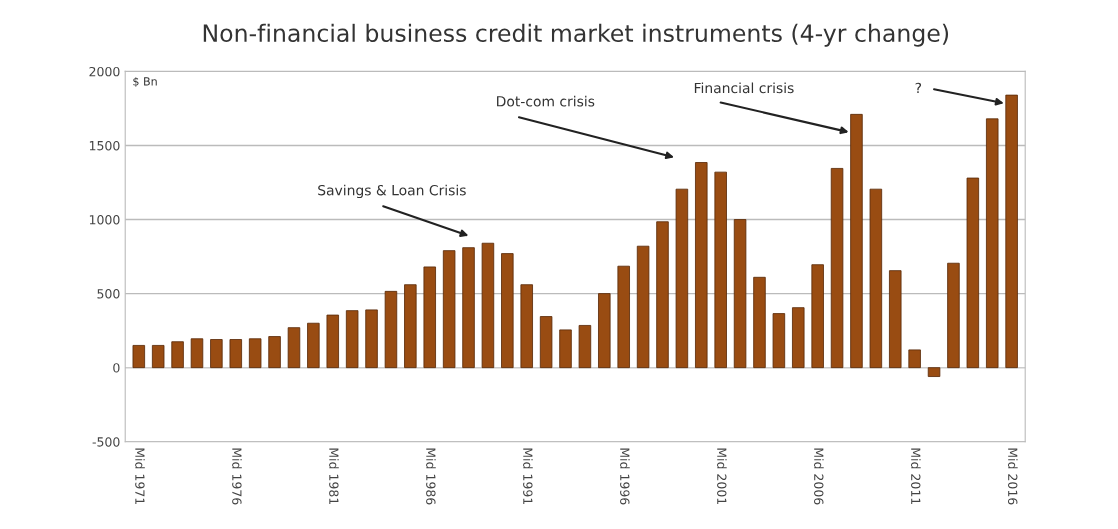  What do you see at coordinates (625, 476) in the screenshot?
I see `x-tick-label: Mid 1996` at bounding box center [625, 476].